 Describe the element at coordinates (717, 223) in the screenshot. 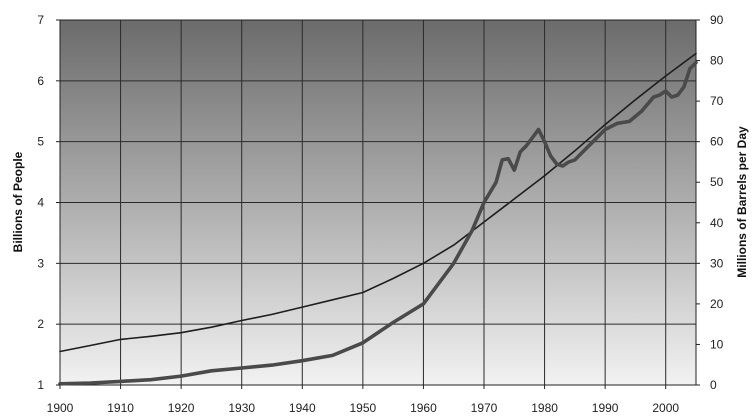

I see `right-tick-label: 40` at that location.